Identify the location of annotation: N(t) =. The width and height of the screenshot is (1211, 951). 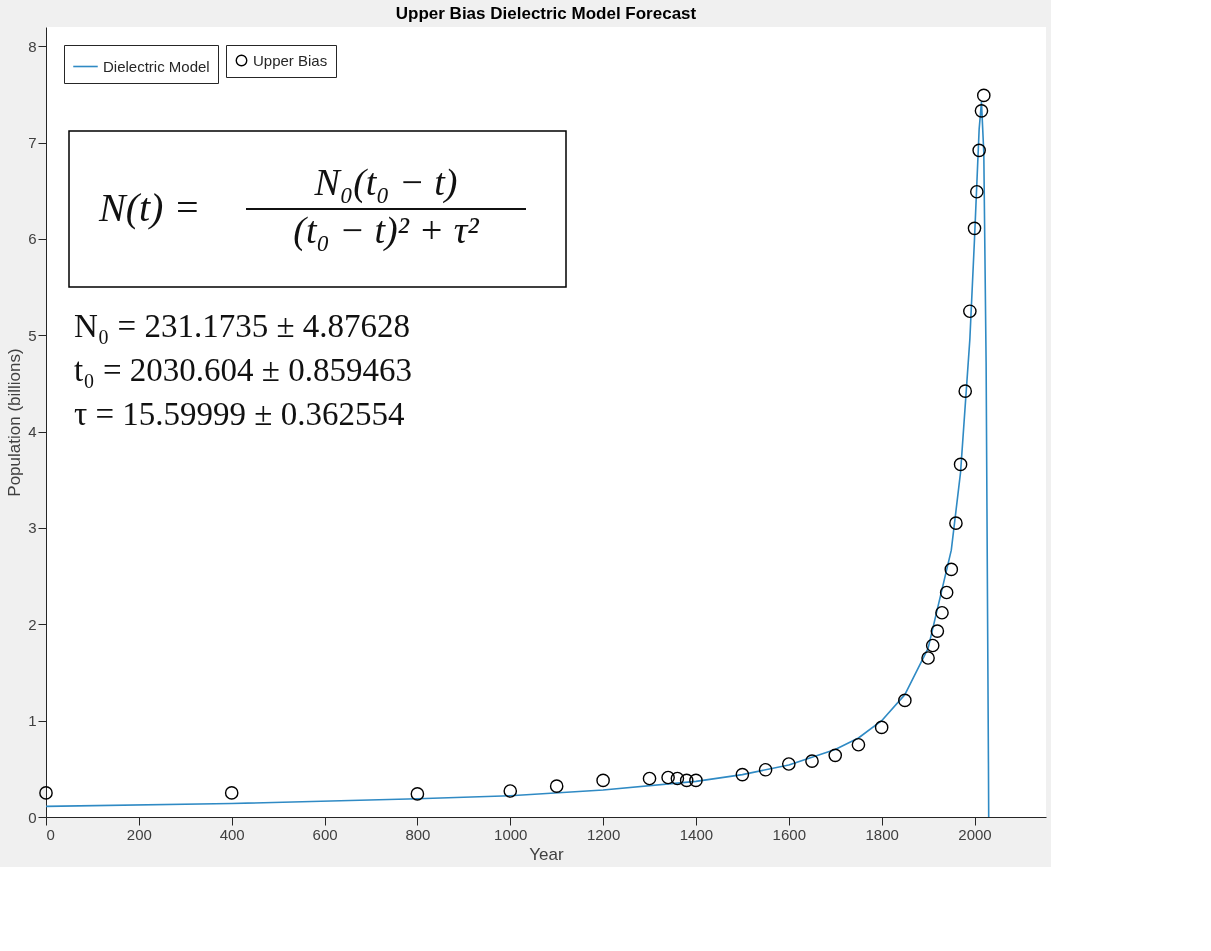
(149, 207).